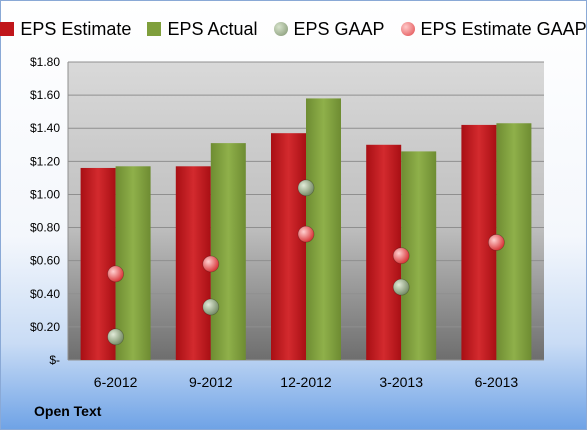 The image size is (587, 430). Describe the element at coordinates (211, 382) in the screenshot. I see `x-tick-label: 9-2012` at that location.